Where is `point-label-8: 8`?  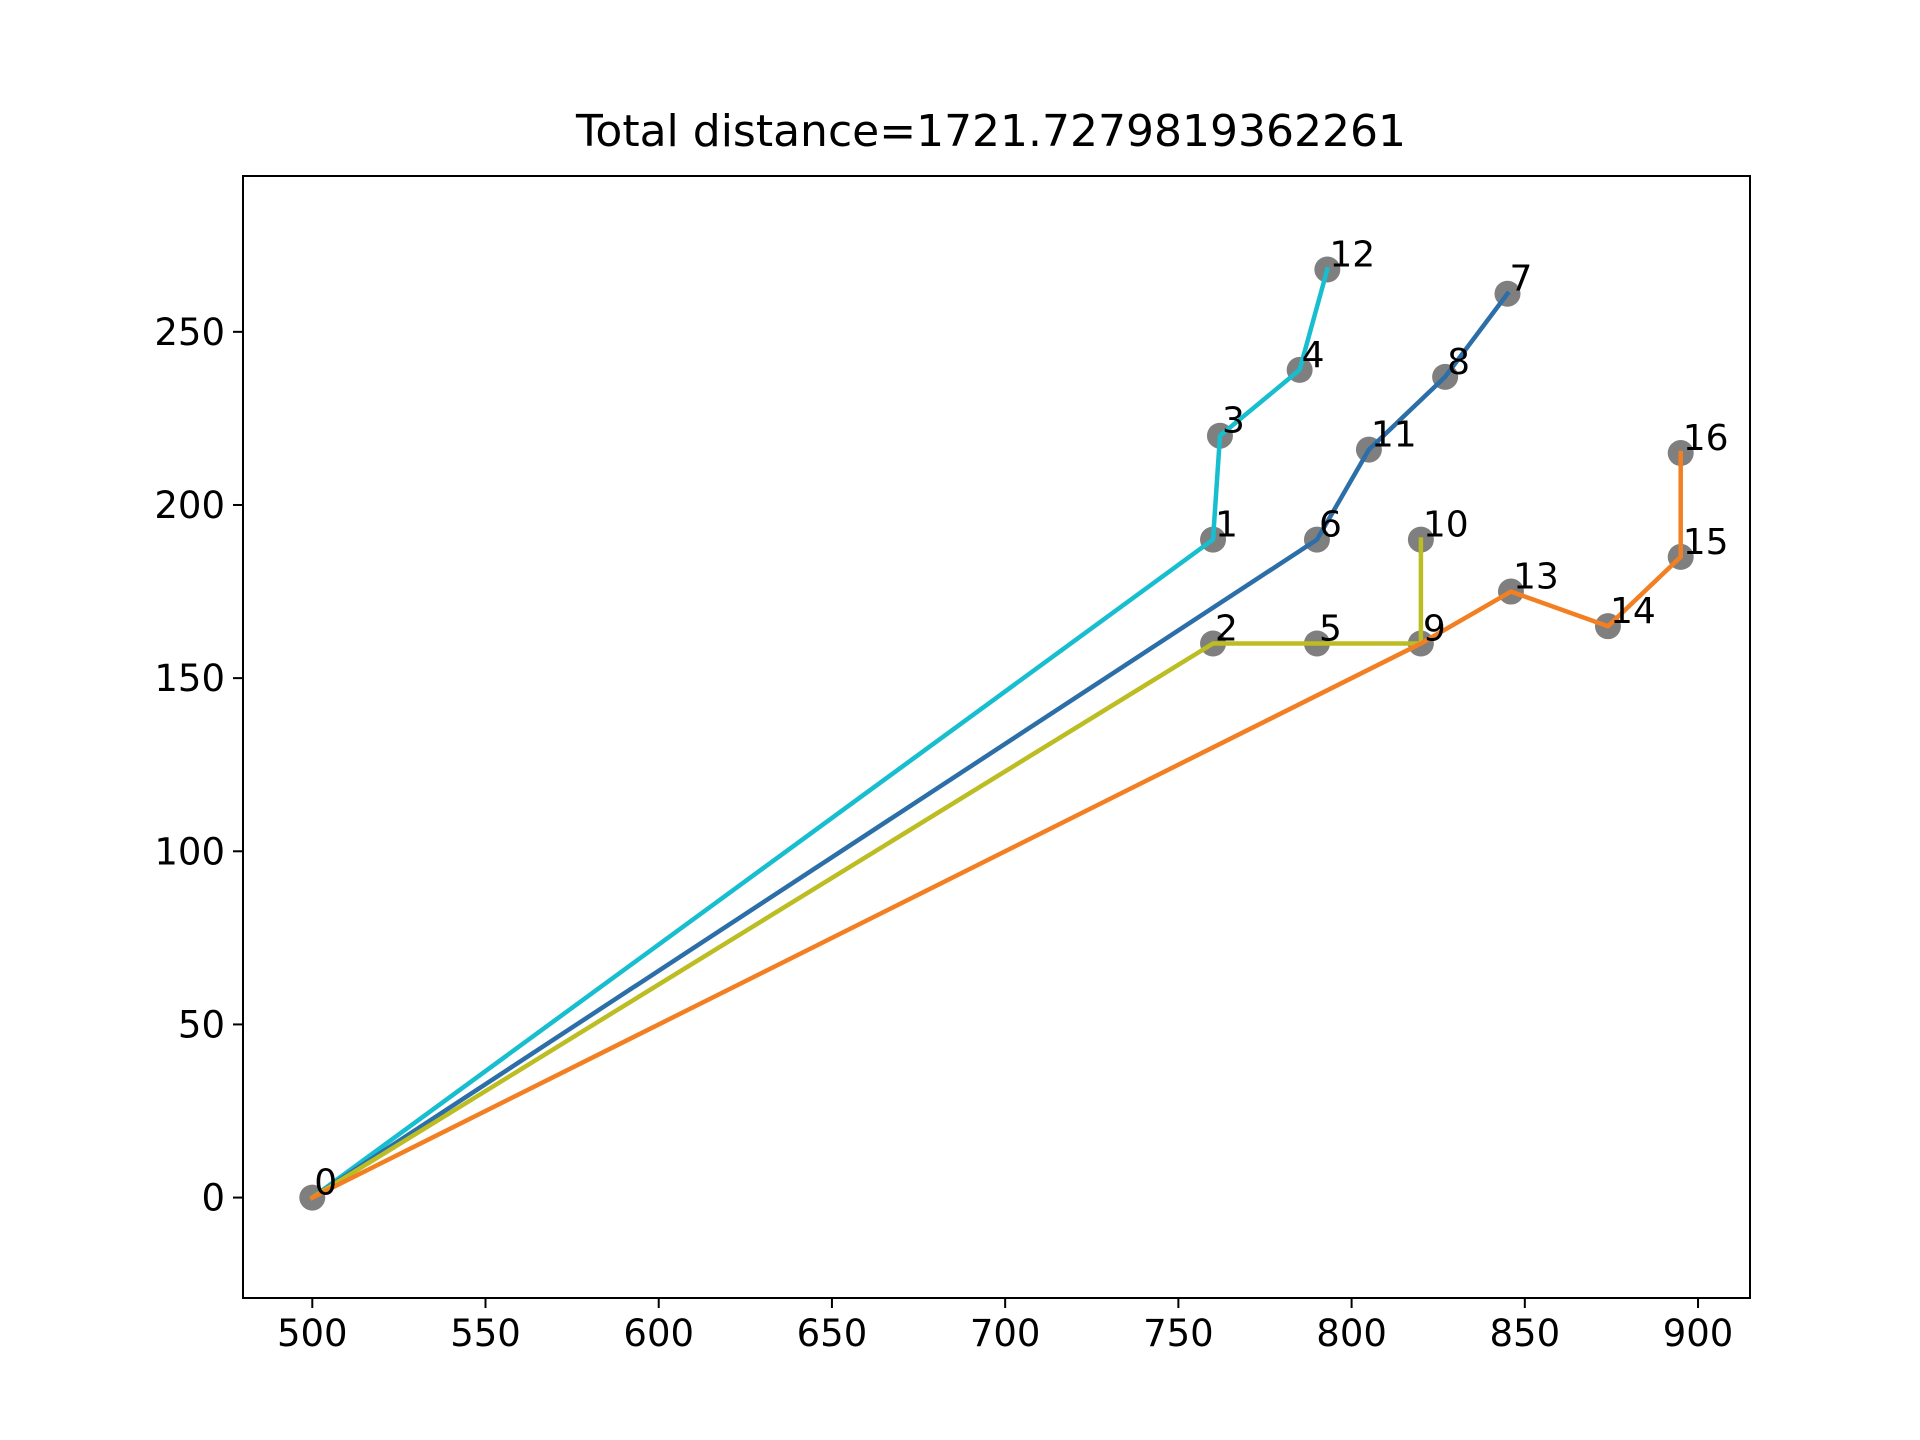
point-label-8: 8 is located at coordinates (1458, 362).